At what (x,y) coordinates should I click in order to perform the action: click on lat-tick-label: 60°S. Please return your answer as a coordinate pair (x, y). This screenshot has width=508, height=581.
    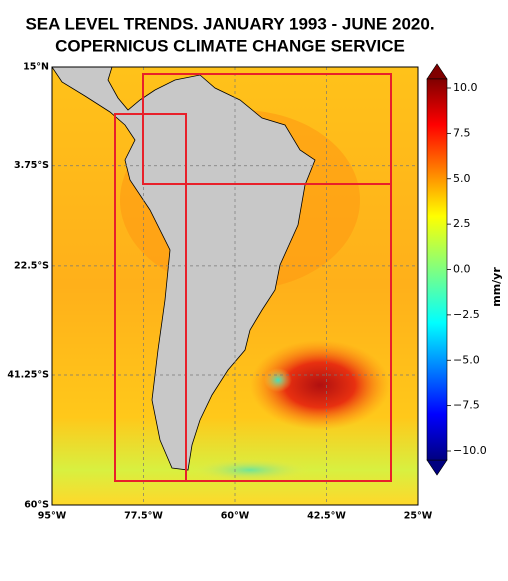
    Looking at the image, I should click on (36, 505).